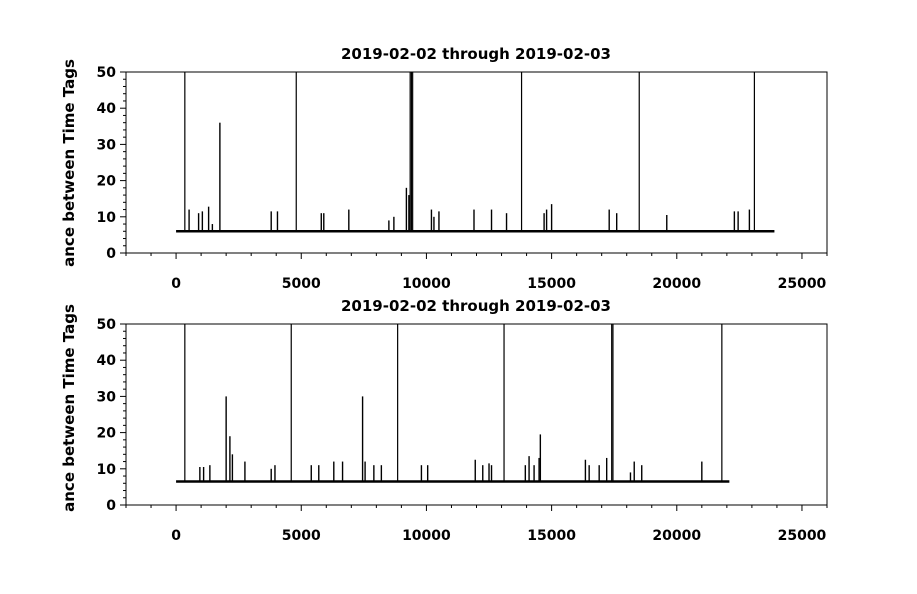 Image resolution: width=917 pixels, height=594 pixels. What do you see at coordinates (176, 284) in the screenshot?
I see `top-chart-x-tick-label: 0` at bounding box center [176, 284].